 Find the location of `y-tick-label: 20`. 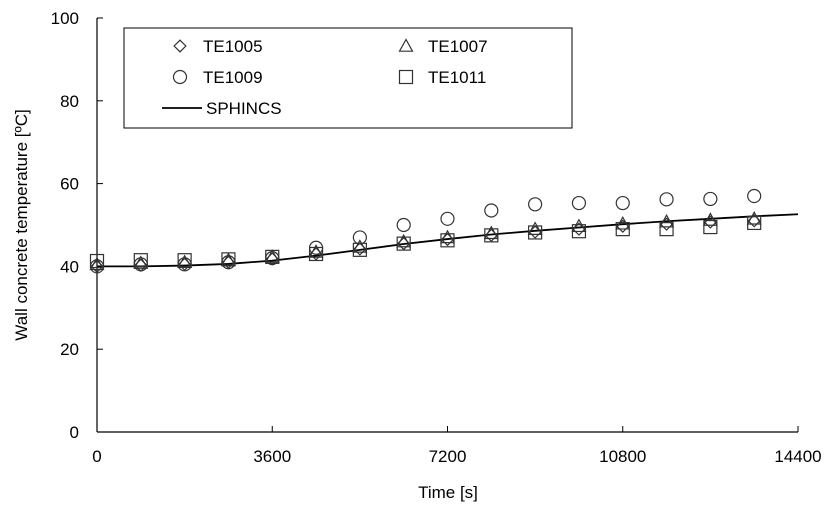

y-tick-label: 20 is located at coordinates (69, 349).